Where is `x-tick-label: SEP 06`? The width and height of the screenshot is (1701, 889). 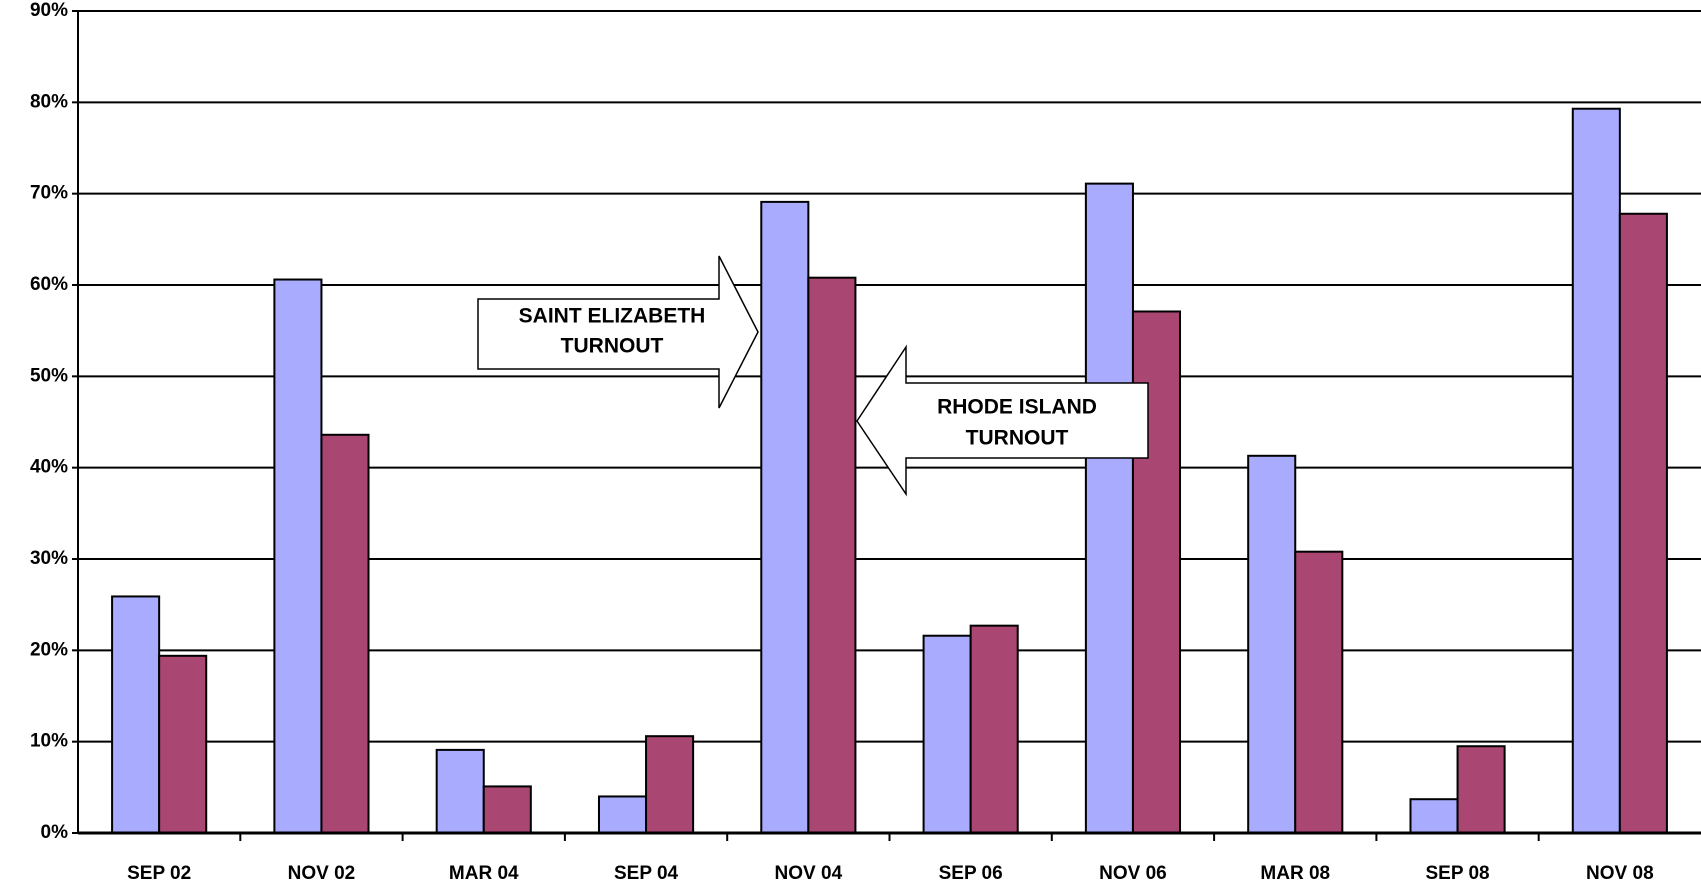 x-tick-label: SEP 06 is located at coordinates (971, 873).